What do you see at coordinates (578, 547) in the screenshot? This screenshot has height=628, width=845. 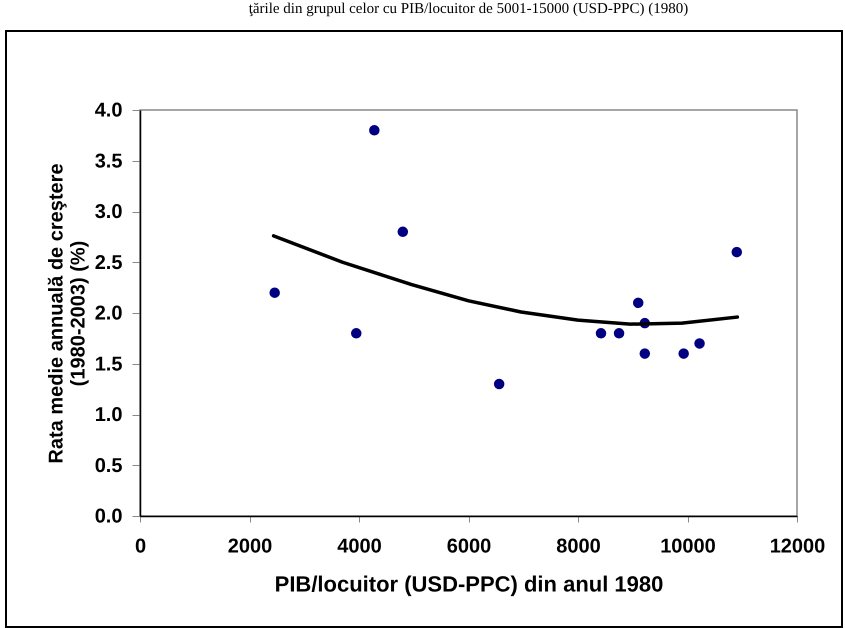 I see `x-tick-label: 8000` at bounding box center [578, 547].